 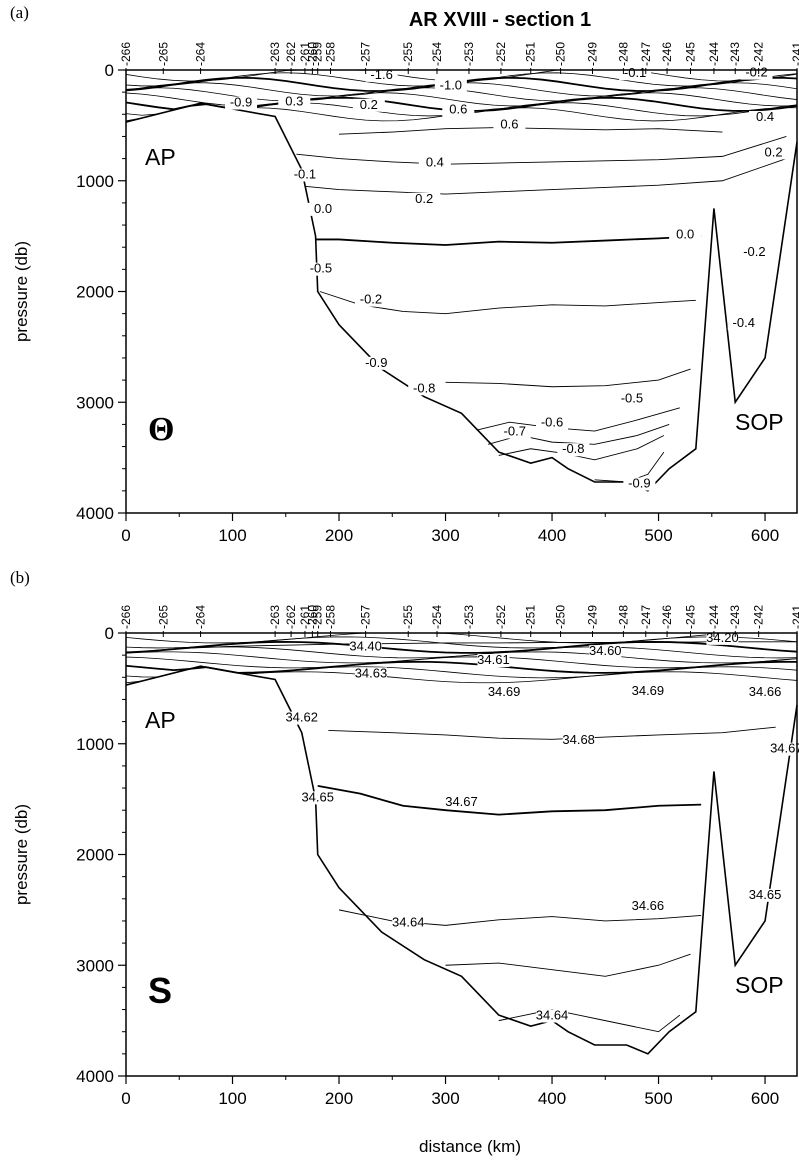 I want to click on station-label: -252, so click(x=501, y=617).